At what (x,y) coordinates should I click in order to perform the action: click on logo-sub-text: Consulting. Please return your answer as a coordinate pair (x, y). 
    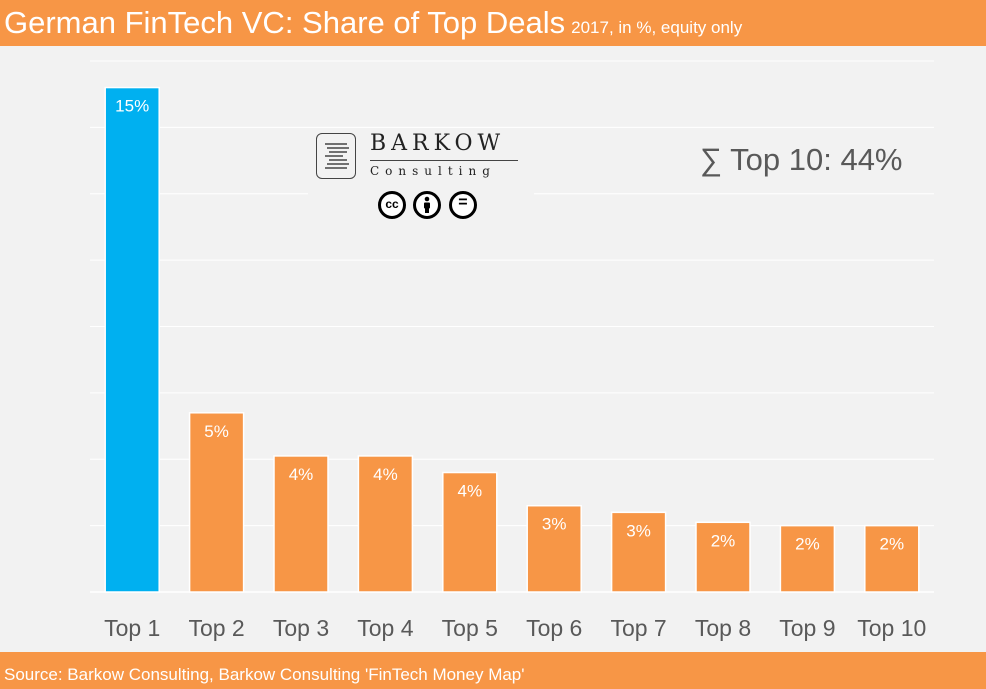
    Looking at the image, I should click on (433, 171).